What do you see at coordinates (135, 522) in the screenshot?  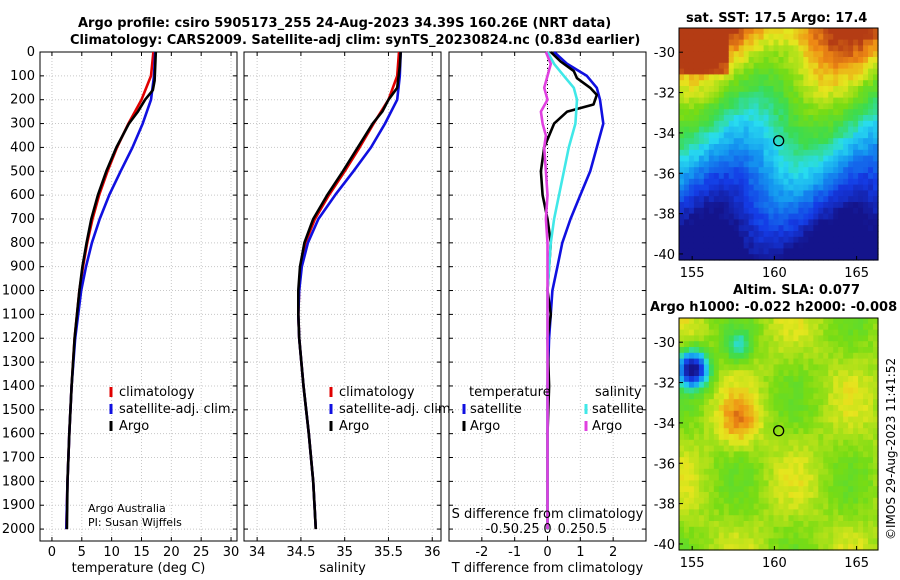 I see `footnote-pi: PI: Susan Wijffels` at bounding box center [135, 522].